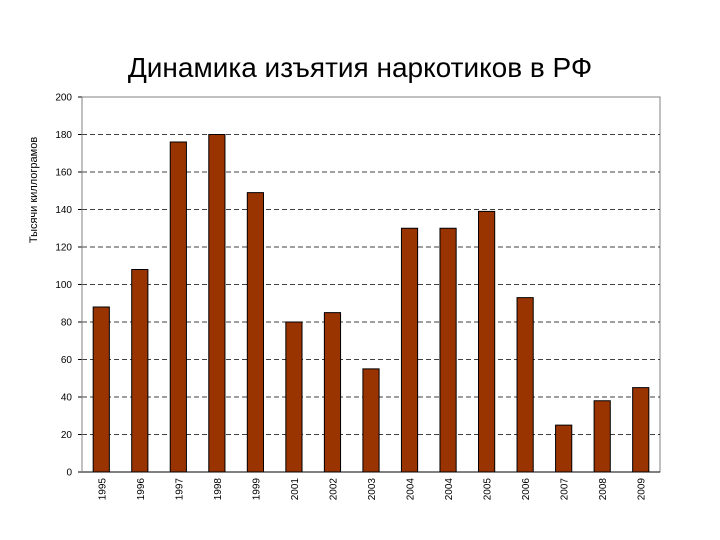 This screenshot has height=540, width=720. I want to click on x-tick-label: 2002, so click(333, 489).